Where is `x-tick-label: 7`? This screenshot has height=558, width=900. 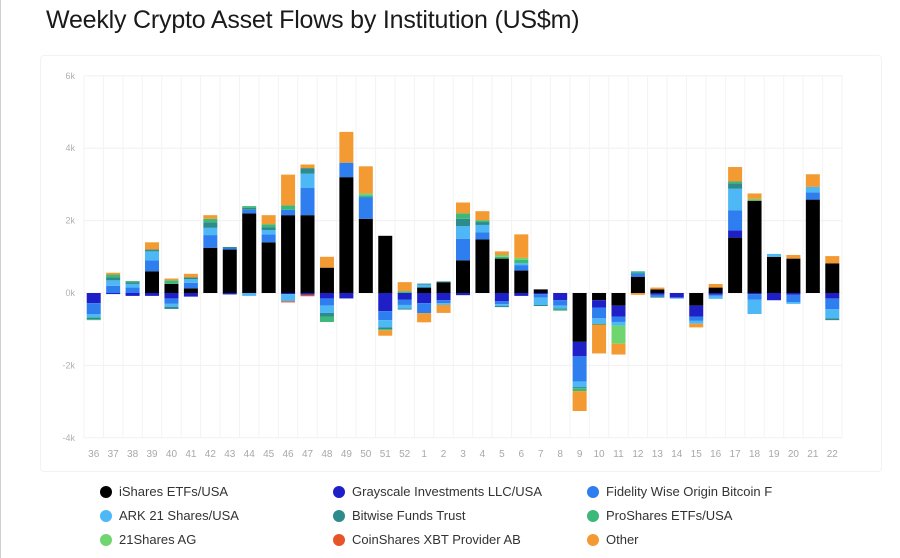
x-tick-label: 7 is located at coordinates (541, 454).